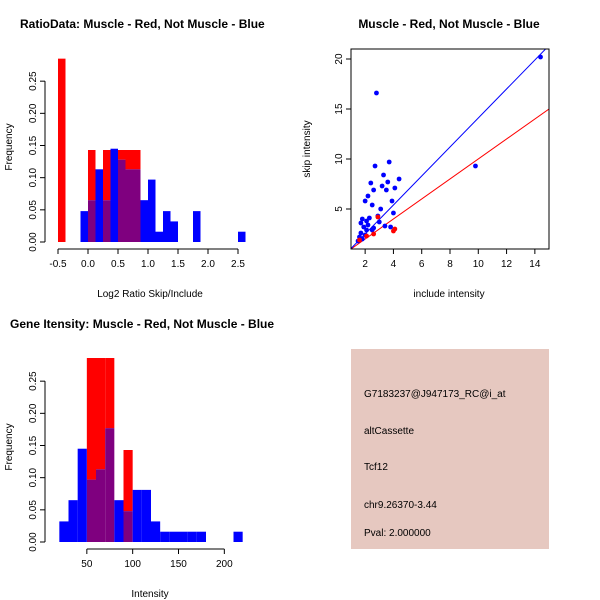 This screenshot has height=600, width=600. Describe the element at coordinates (132, 564) in the screenshot. I see `x-tick-label: 100` at that location.